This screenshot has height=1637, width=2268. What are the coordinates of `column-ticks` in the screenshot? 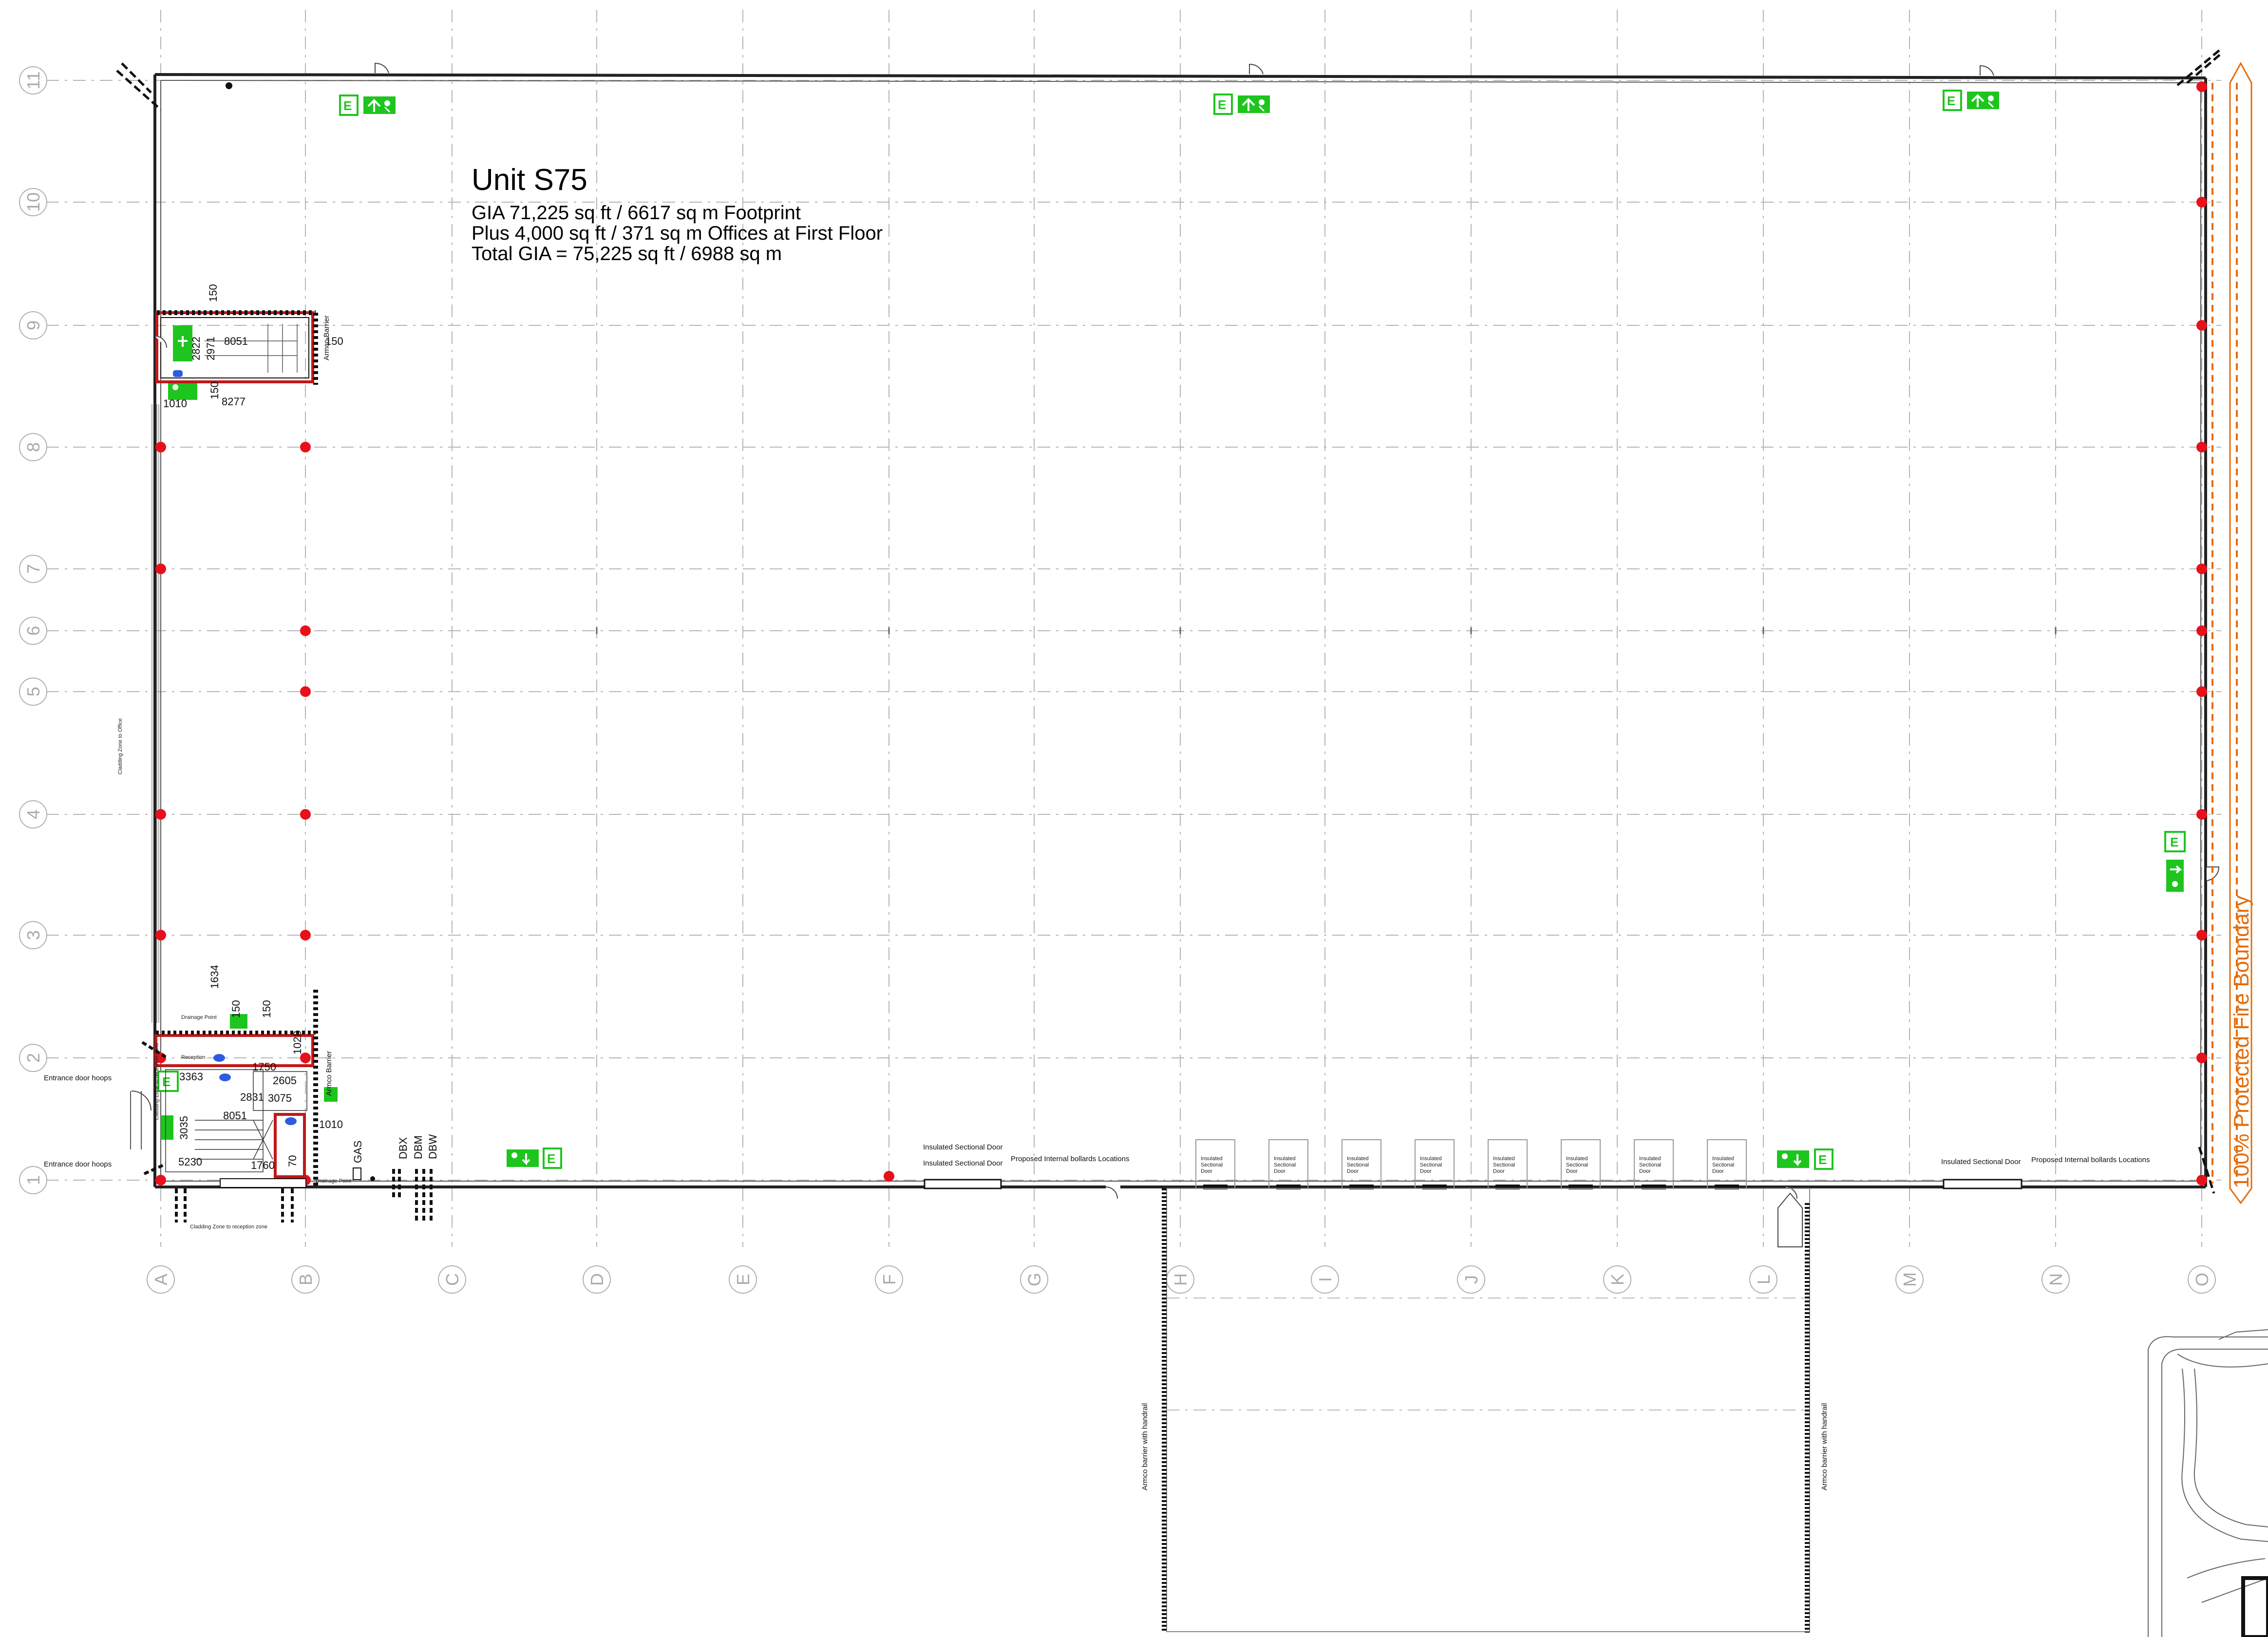 It's located at (1326, 630).